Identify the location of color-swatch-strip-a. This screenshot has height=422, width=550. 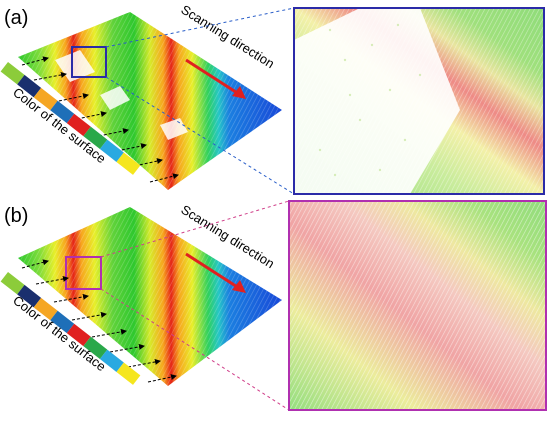
(70, 118).